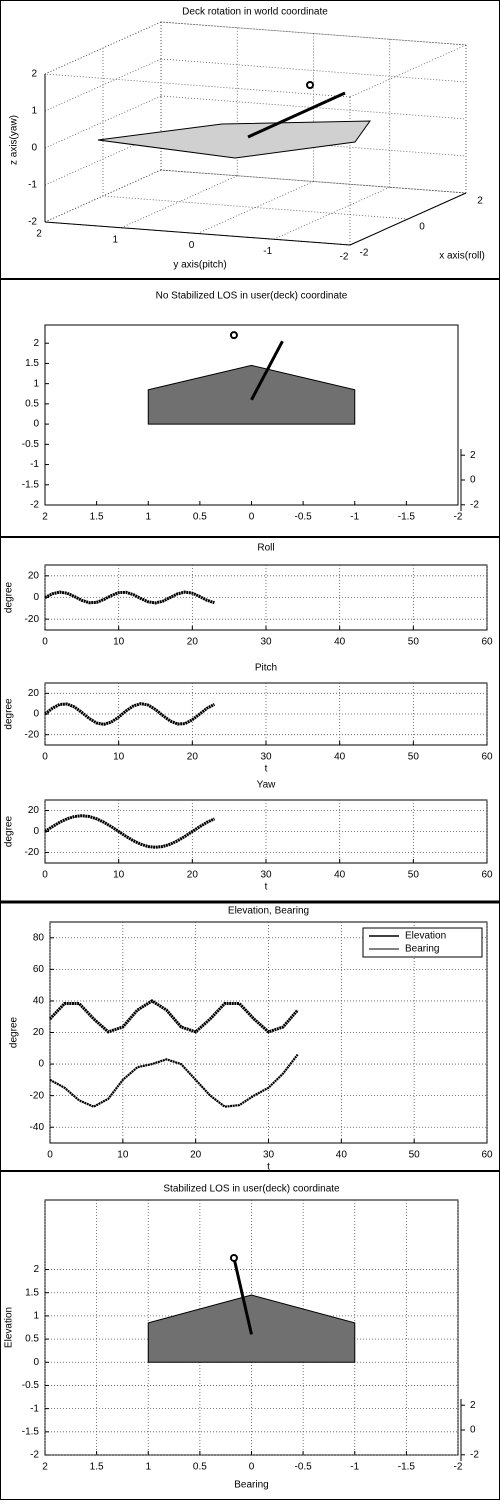 This screenshot has width=500, height=1505. Describe the element at coordinates (39, 937) in the screenshot. I see `y-tick-label: 80` at that location.